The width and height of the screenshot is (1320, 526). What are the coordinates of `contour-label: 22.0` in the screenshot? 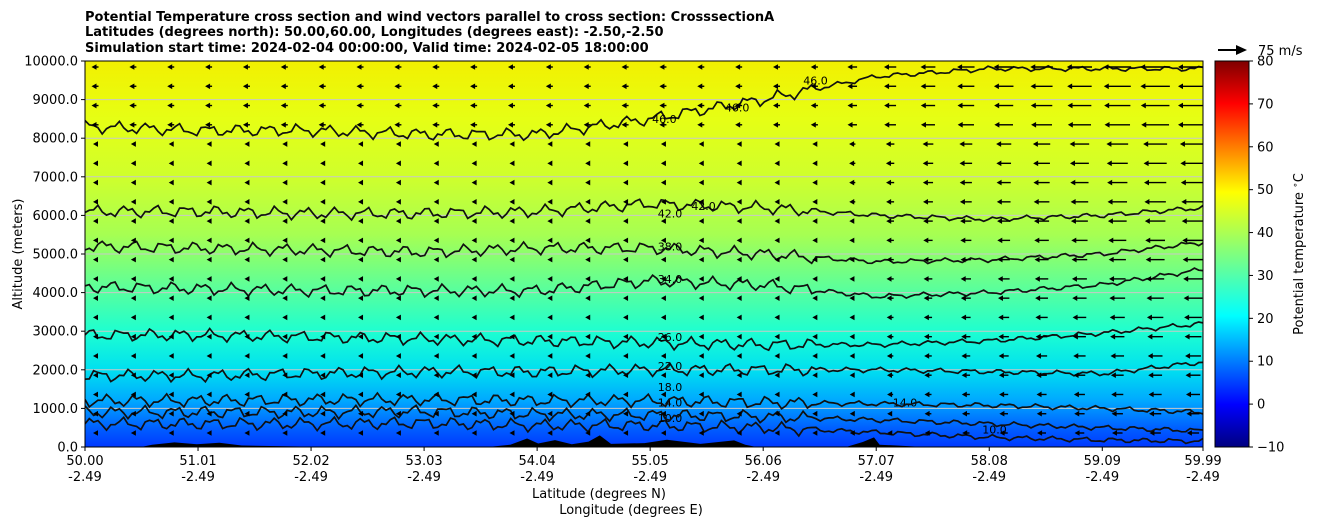 It's located at (670, 366).